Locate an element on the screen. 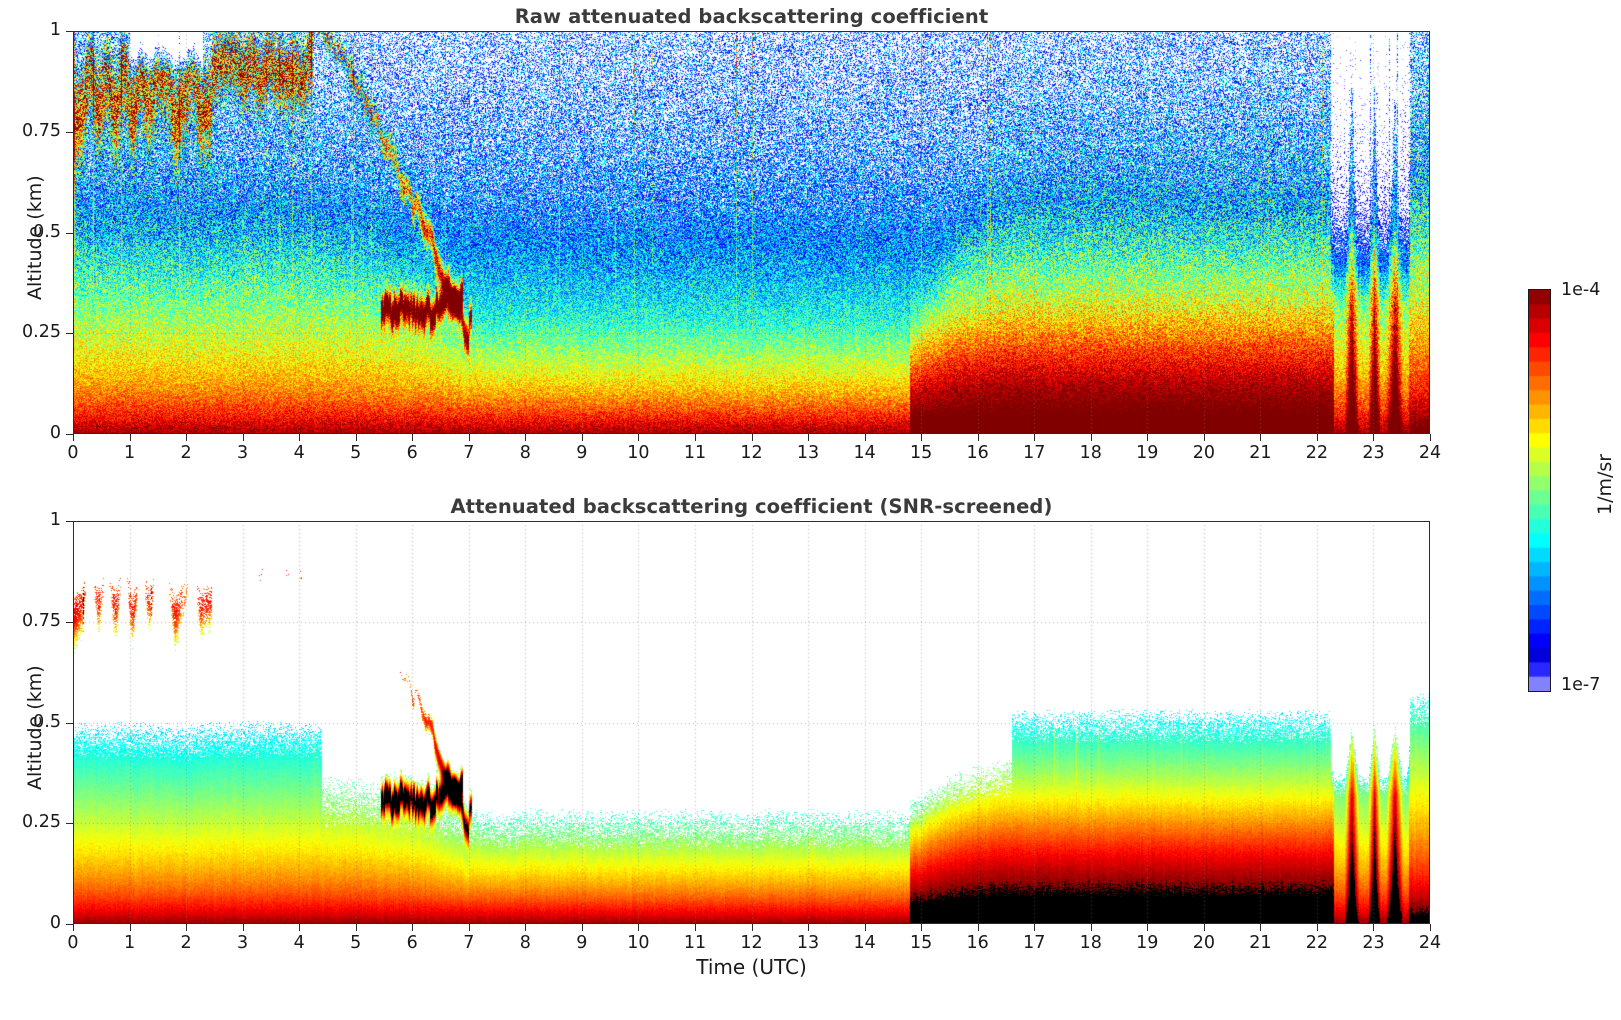 Image resolution: width=1621 pixels, height=1020 pixels. x-tick-label-screened-6: 6 is located at coordinates (412, 943).